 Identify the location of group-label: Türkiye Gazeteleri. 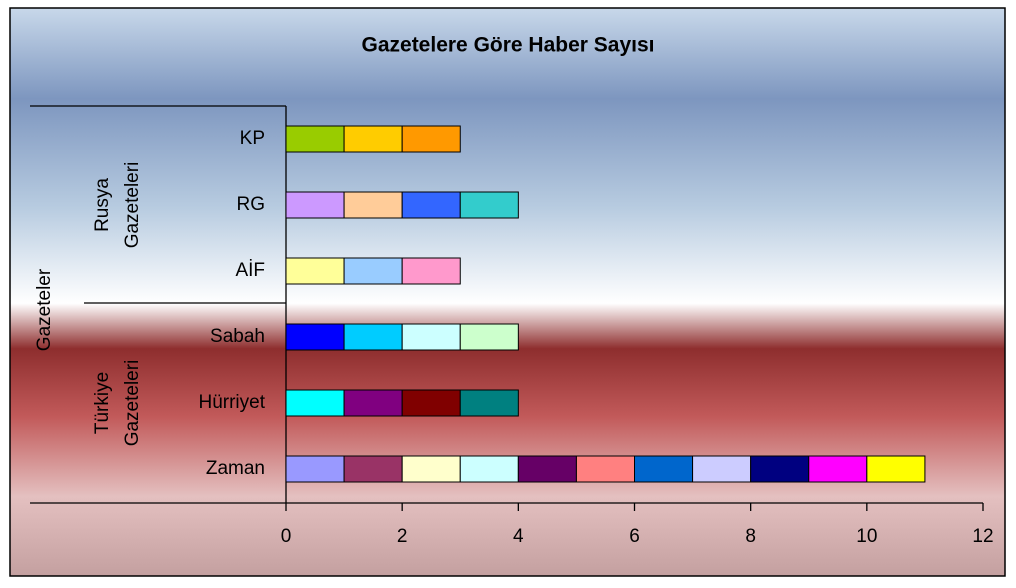
(117, 403).